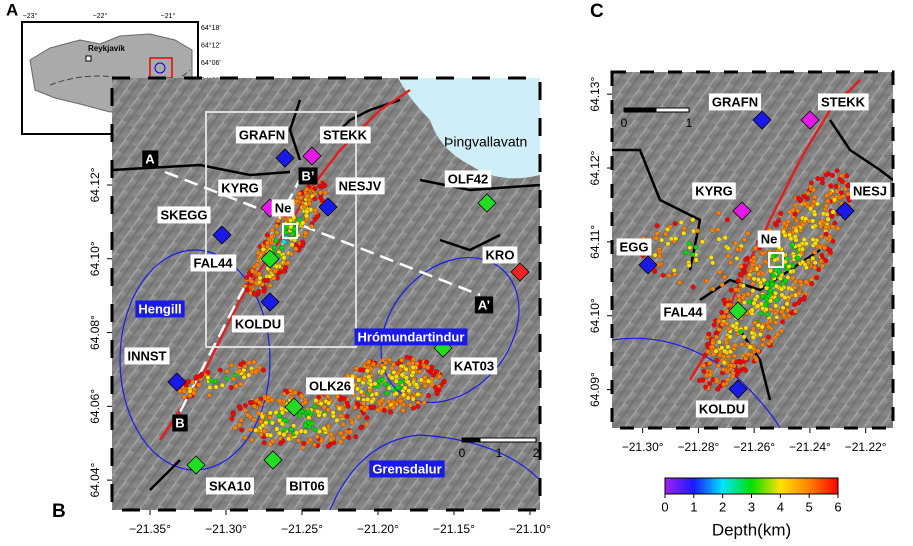  I want to click on place-label: Reykjavík, so click(106, 48).